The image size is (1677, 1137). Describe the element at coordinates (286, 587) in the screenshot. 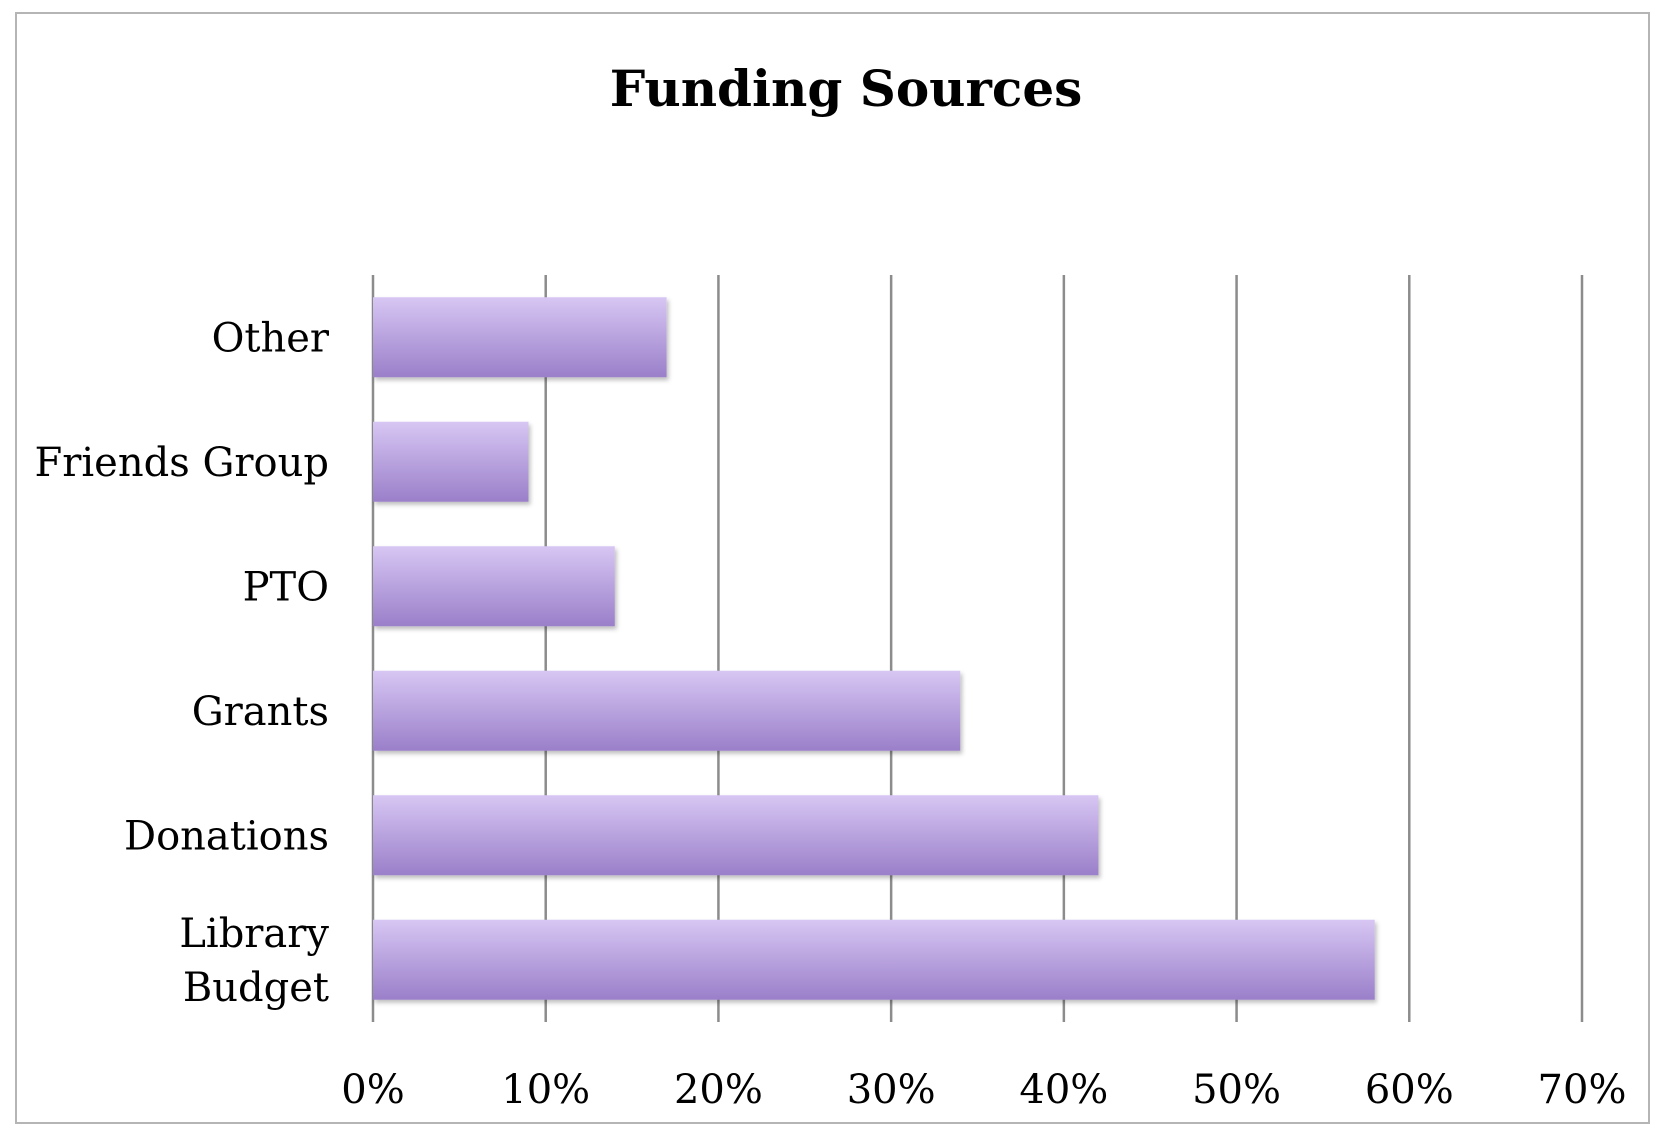

I see `category-label: PTO` at that location.